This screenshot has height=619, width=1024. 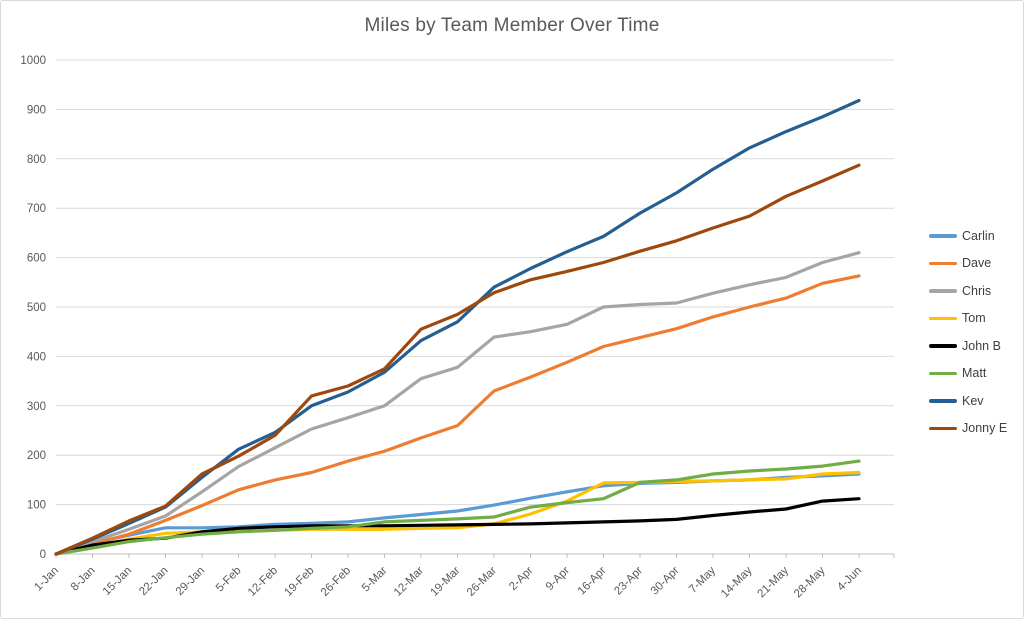 I want to click on legend-item-tom: Tom, so click(x=975, y=319).